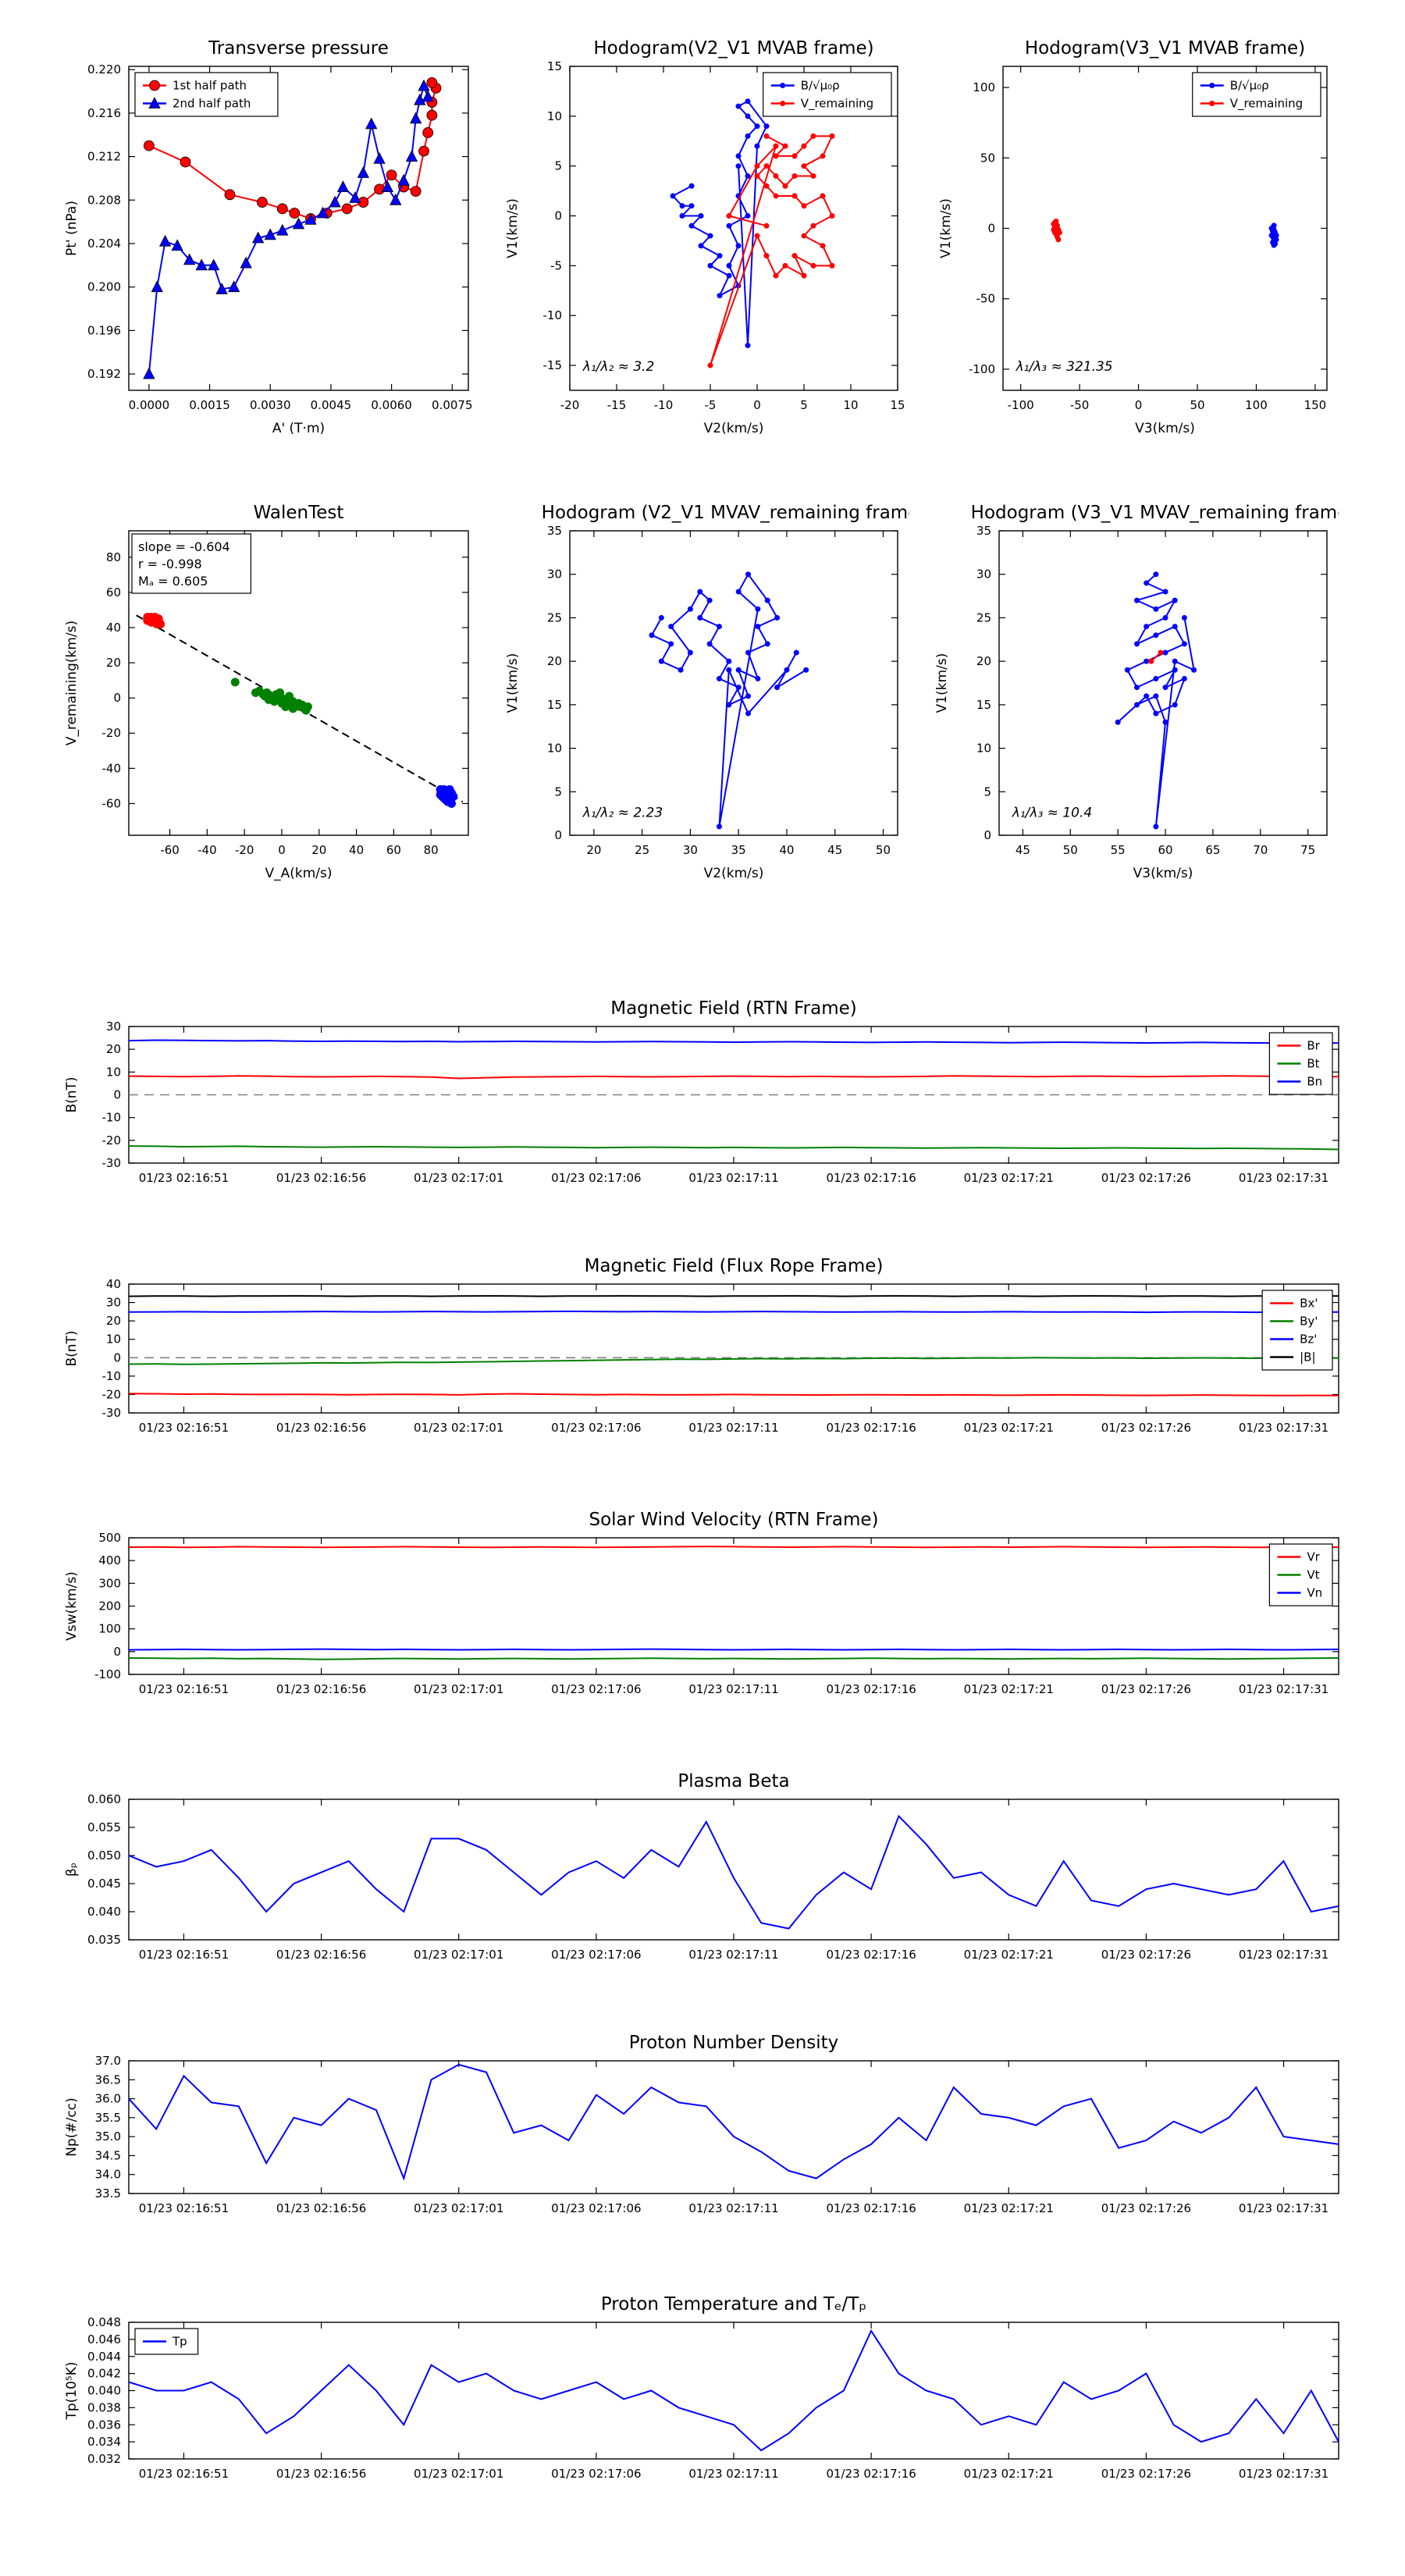 This screenshot has width=1405, height=2576. I want to click on svg-text: Br, so click(1313, 1046).